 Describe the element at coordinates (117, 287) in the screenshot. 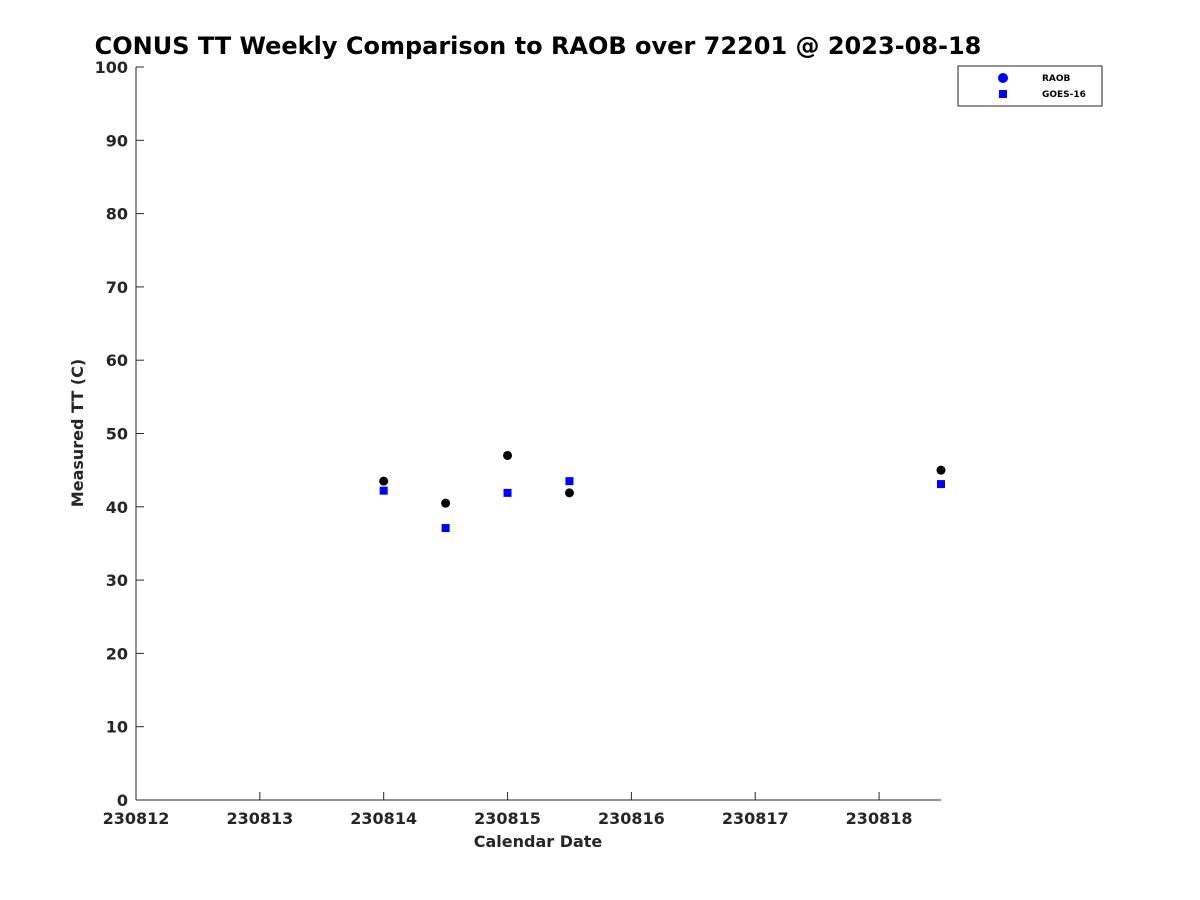

I see `y-tick-label: 70` at that location.